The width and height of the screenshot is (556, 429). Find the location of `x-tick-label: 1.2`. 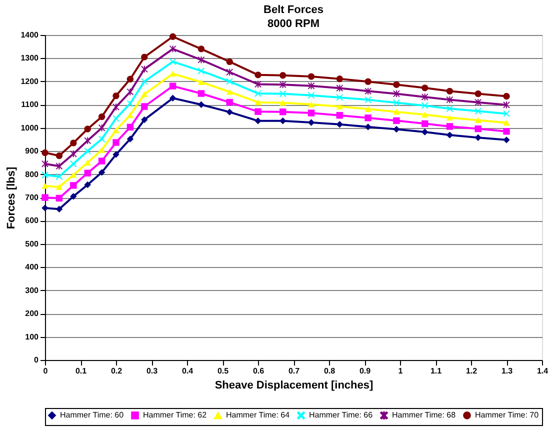

x-tick-label: 1.2 is located at coordinates (472, 371).